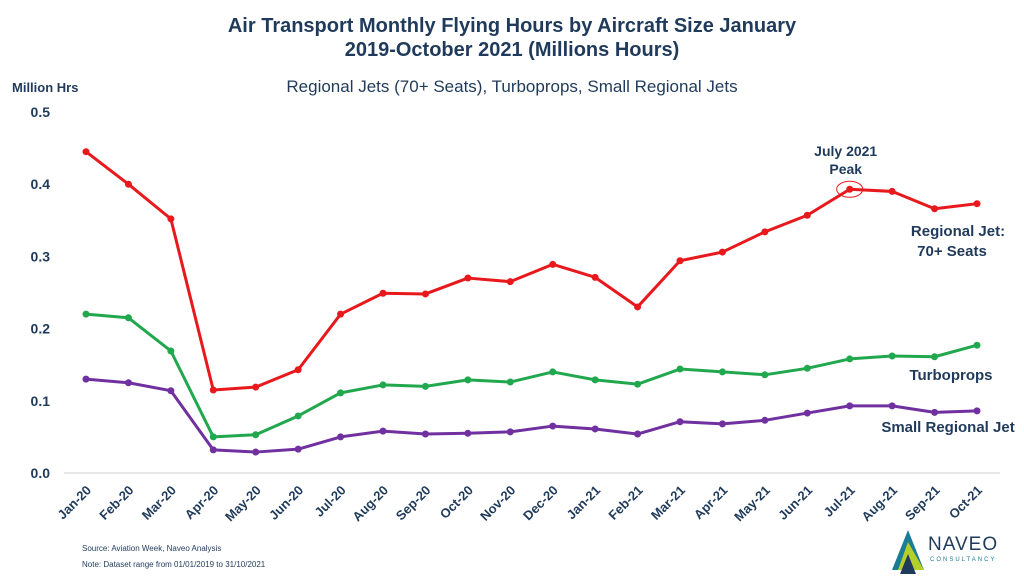  I want to click on x-tick-label: Dec-20, so click(540, 503).